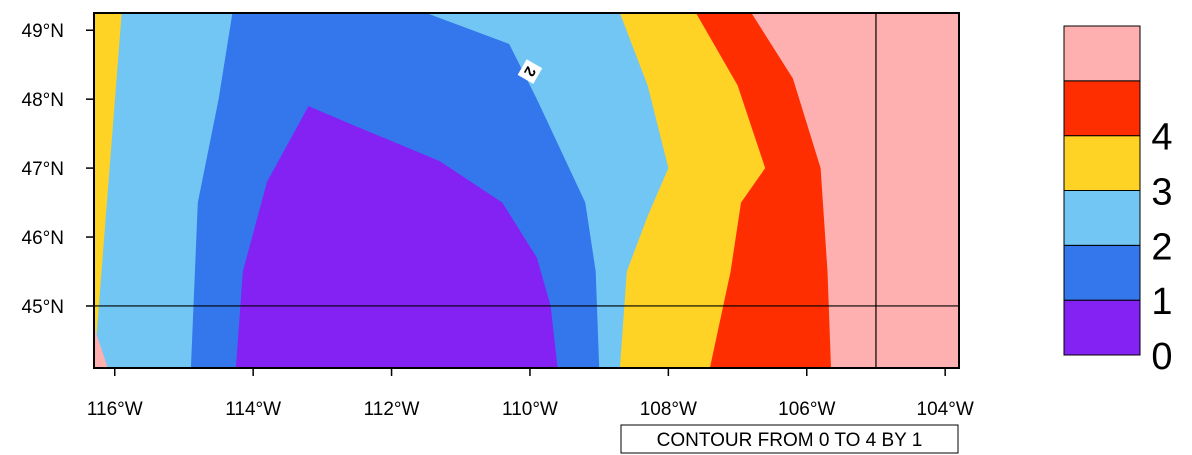  I want to click on legend-label: 1, so click(1161, 302).